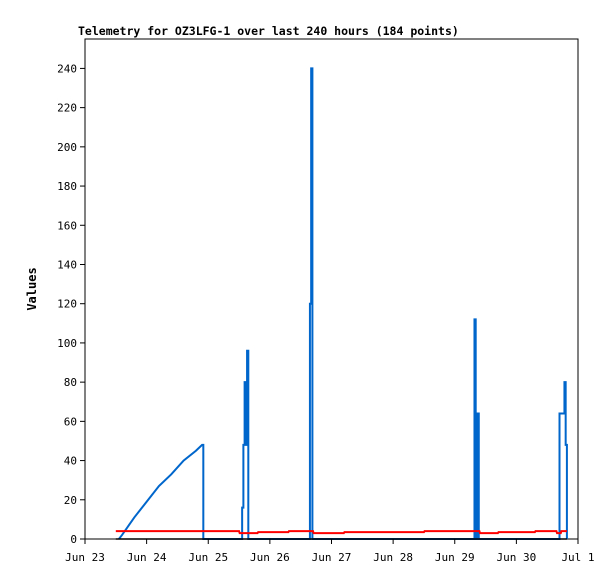 This screenshot has width=615, height=579. I want to click on x-tick-label: Jun 26, so click(270, 557).